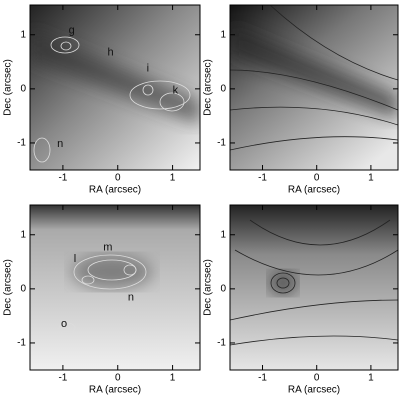 The image size is (400, 408). Describe the element at coordinates (176, 90) in the screenshot. I see `annotation: k` at that location.